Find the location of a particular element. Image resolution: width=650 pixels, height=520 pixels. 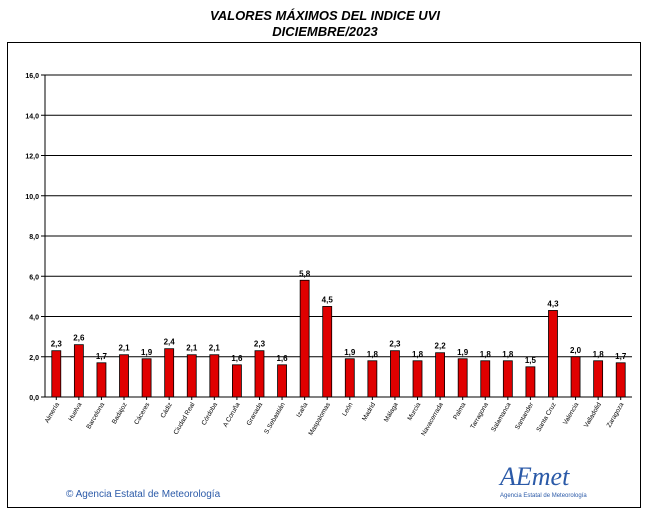

x-category-label: Valladolid is located at coordinates (593, 415).